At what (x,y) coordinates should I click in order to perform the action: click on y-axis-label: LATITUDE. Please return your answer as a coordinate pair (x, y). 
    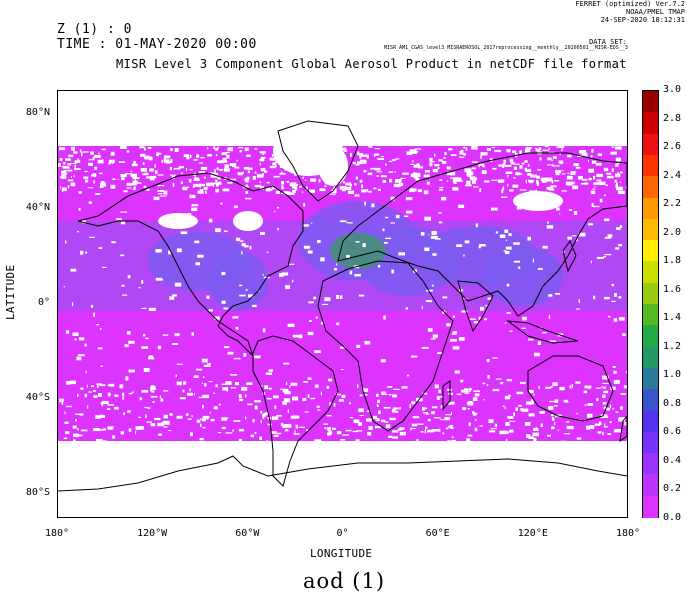
    Looking at the image, I should click on (10, 292).